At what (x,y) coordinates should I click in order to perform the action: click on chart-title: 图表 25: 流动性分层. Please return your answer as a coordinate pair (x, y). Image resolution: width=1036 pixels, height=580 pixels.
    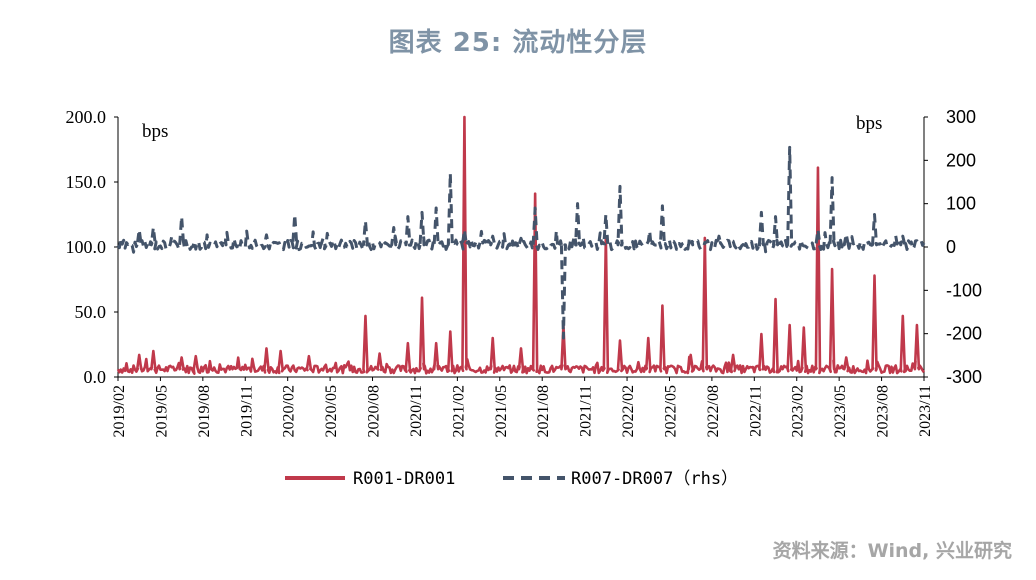
    Looking at the image, I should click on (518, 43).